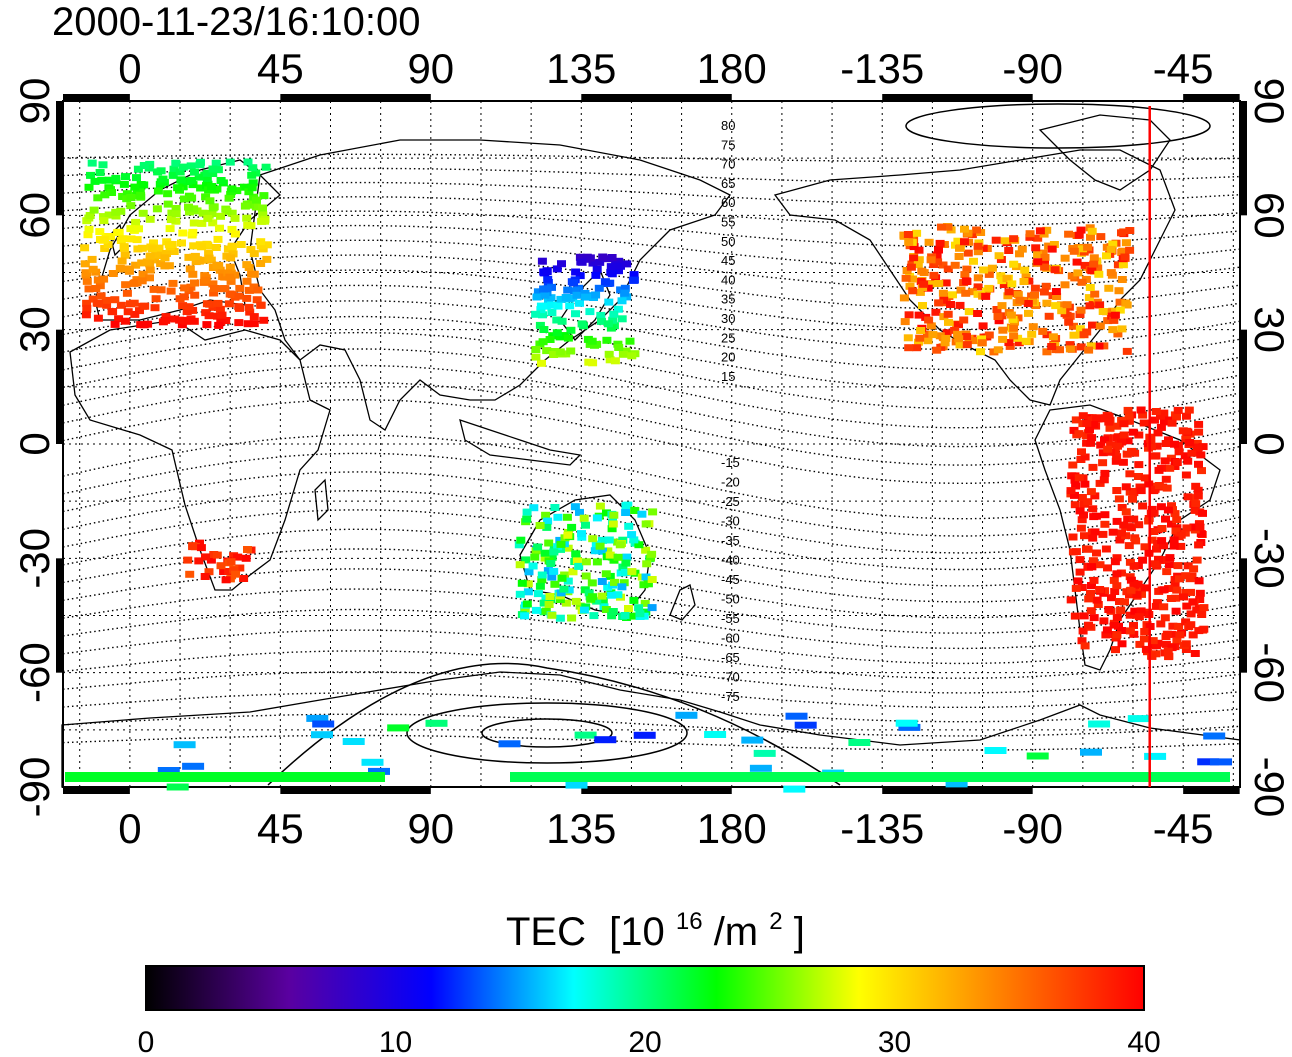 This screenshot has height=1057, width=1292. I want to click on contour-label: -70, so click(730, 677).